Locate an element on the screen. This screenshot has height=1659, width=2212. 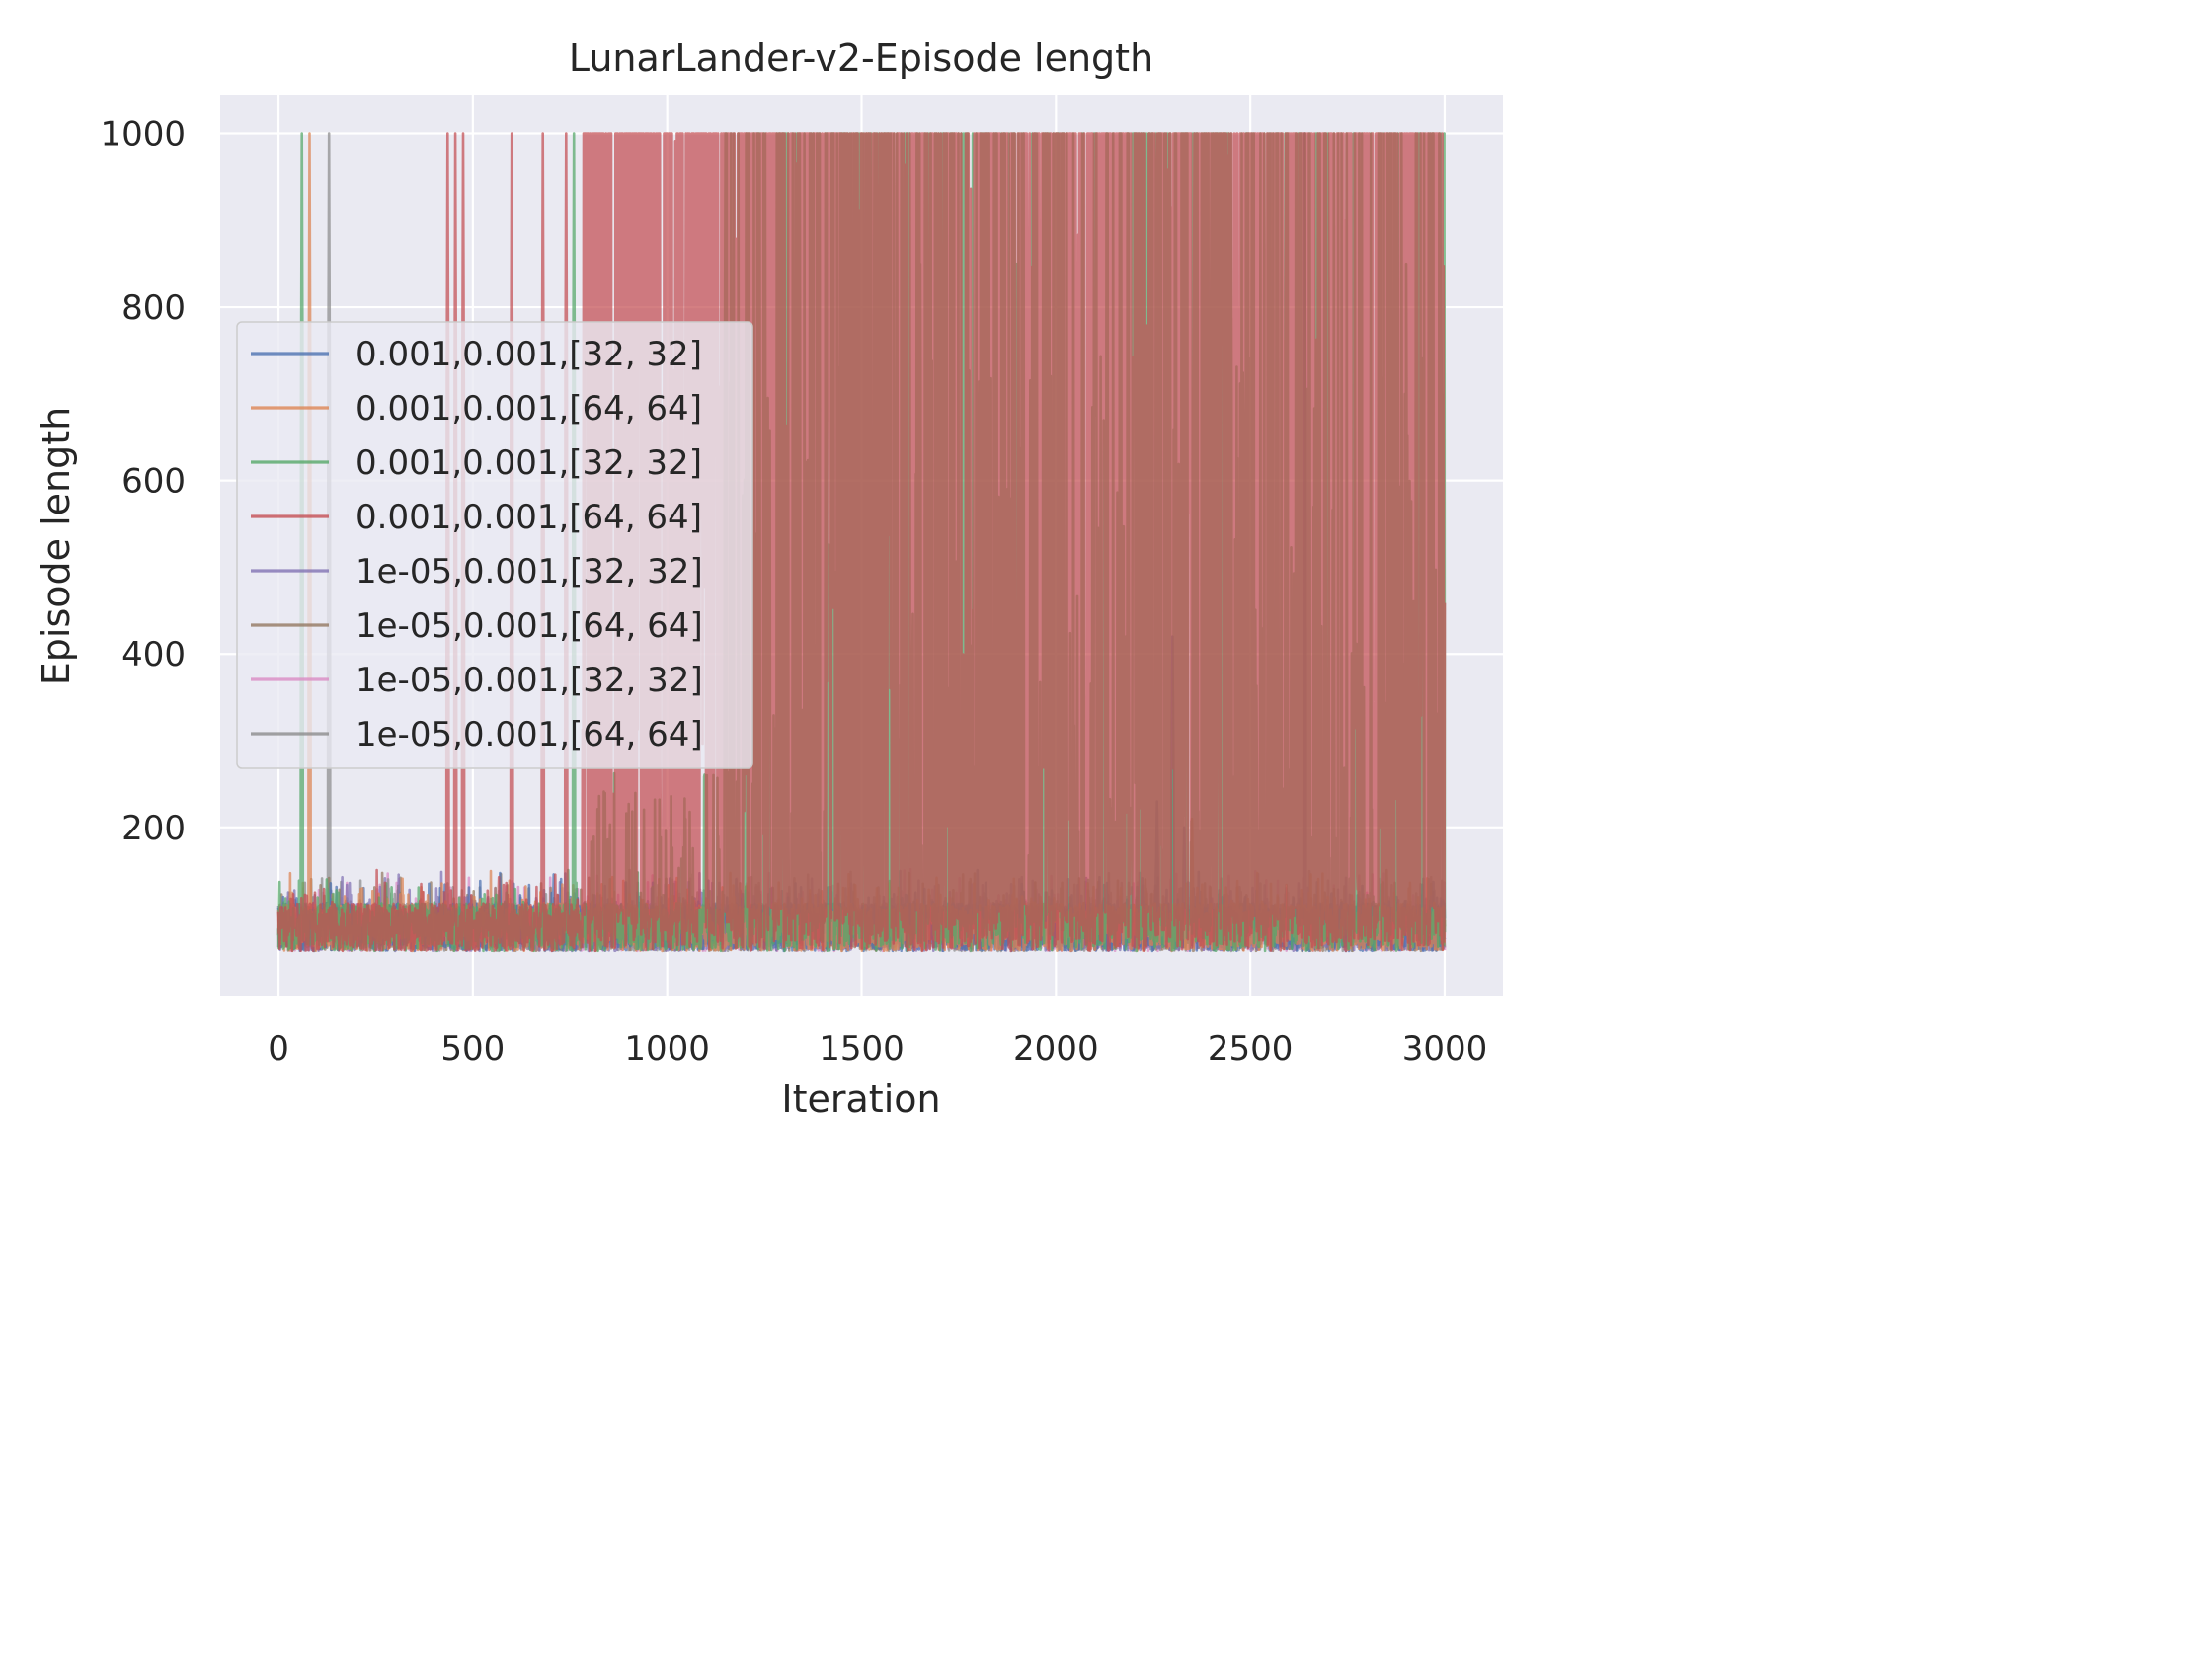
y-tick-label: 1000 is located at coordinates (143, 135).